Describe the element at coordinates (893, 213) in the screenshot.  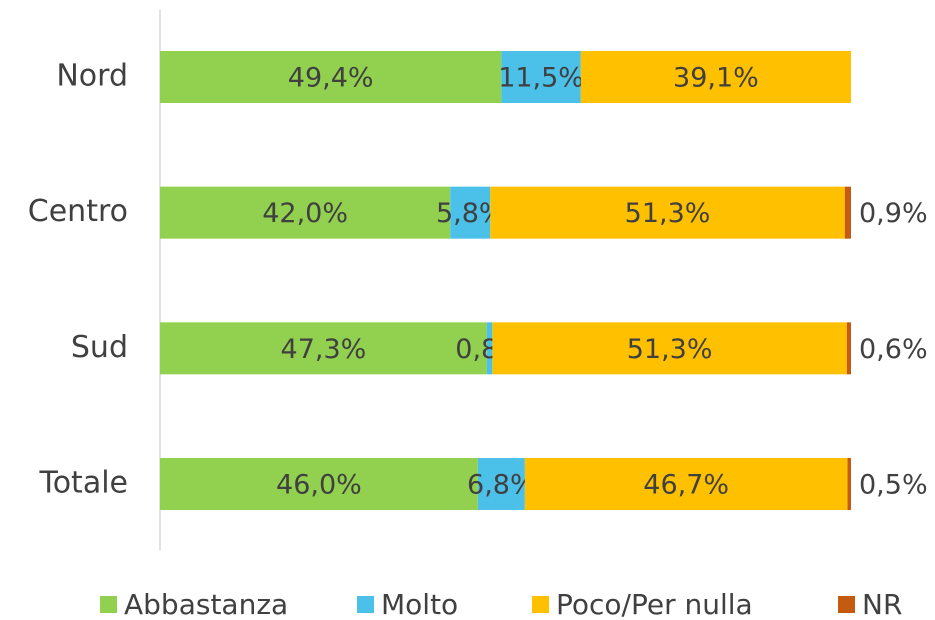
I see `value-label: 0,9%` at that location.